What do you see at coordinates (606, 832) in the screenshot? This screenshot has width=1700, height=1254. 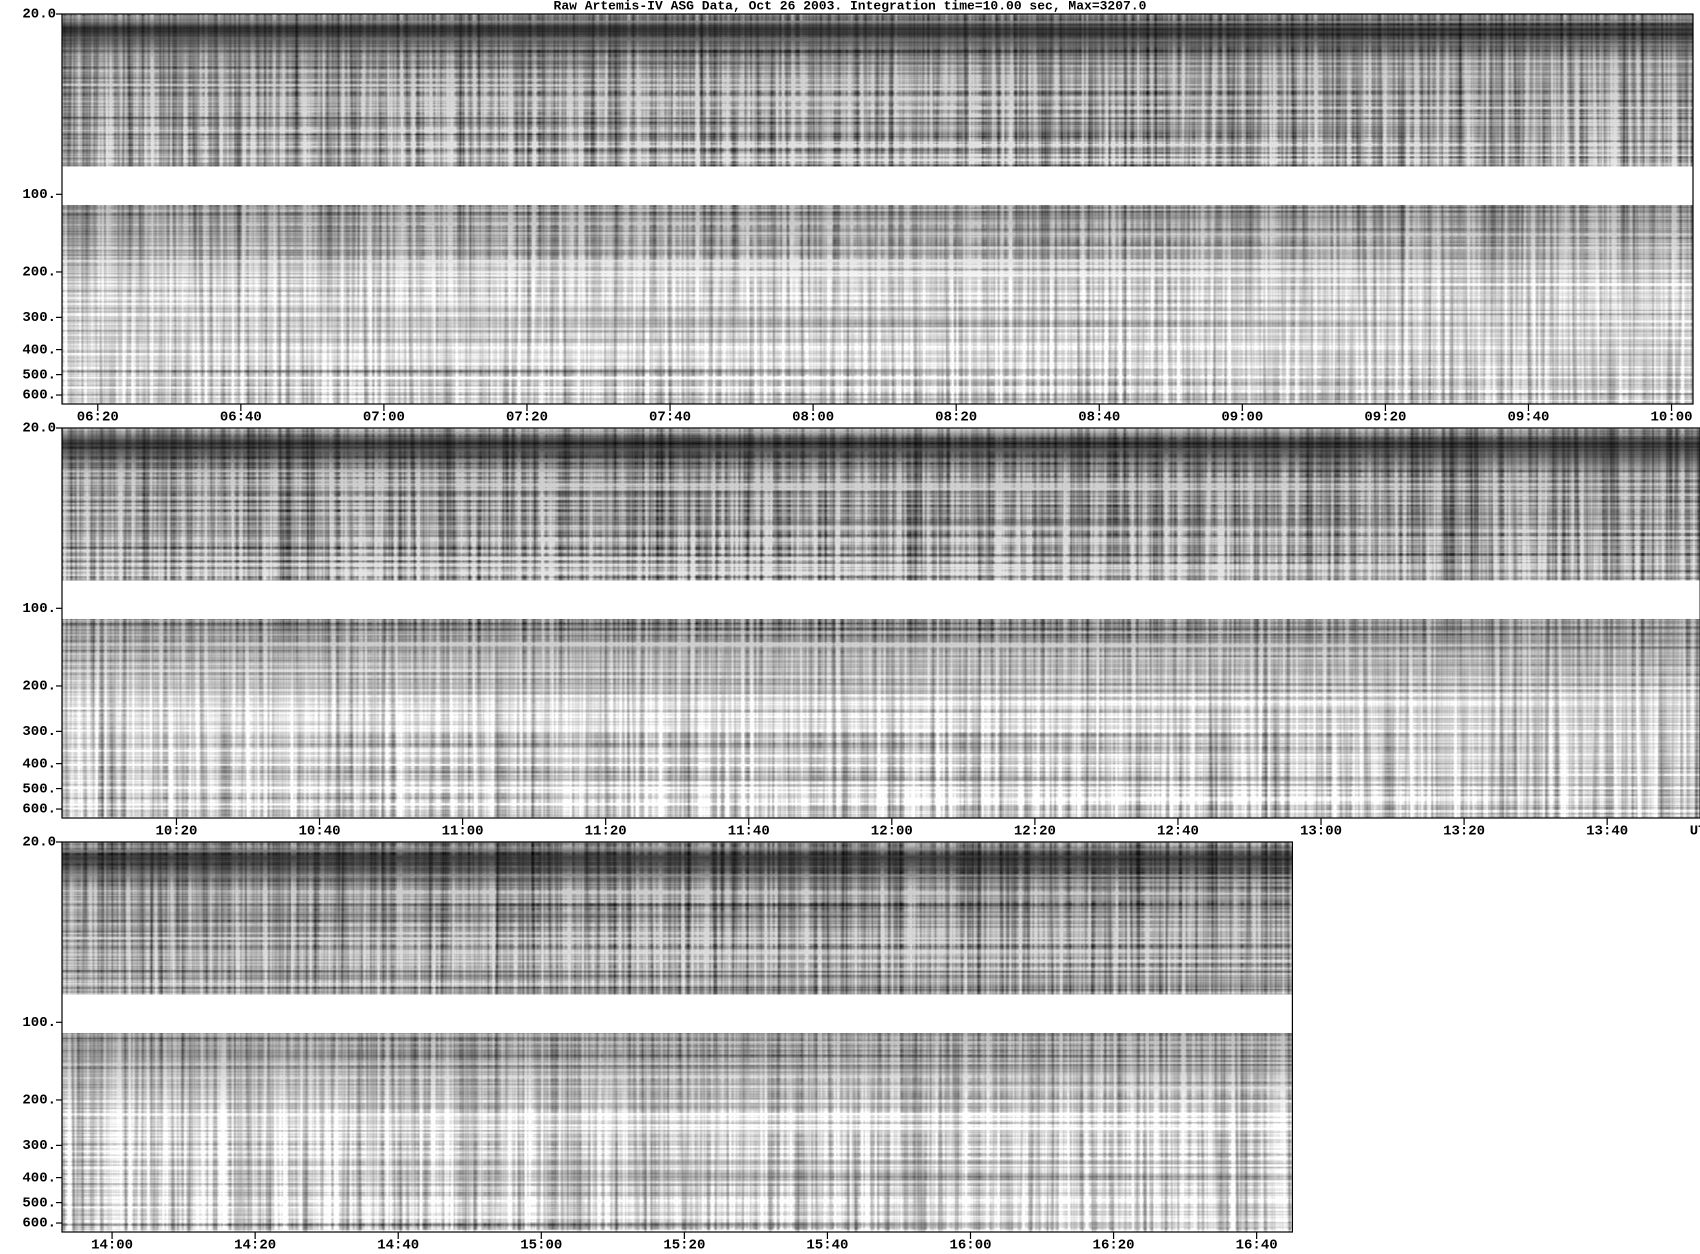 I see `x-tick-label: 11:20` at bounding box center [606, 832].